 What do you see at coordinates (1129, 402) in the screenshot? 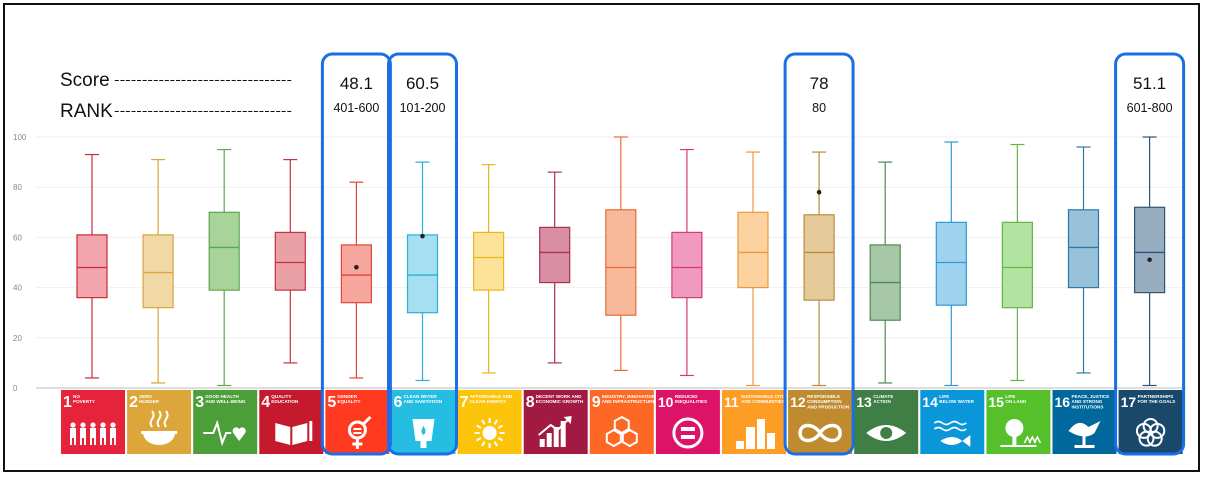
I see `tile-number: 17` at bounding box center [1129, 402].